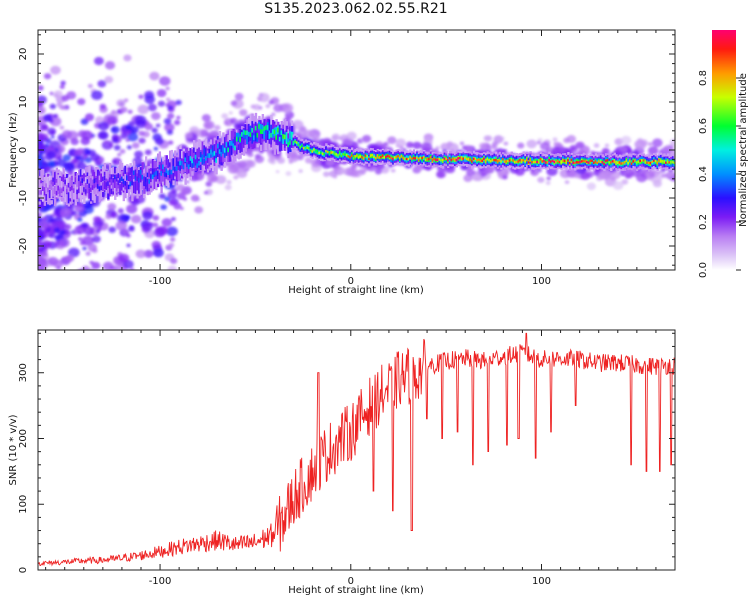 The image size is (750, 600). What do you see at coordinates (541, 581) in the screenshot?
I see `x-tick-label: 100` at bounding box center [541, 581].